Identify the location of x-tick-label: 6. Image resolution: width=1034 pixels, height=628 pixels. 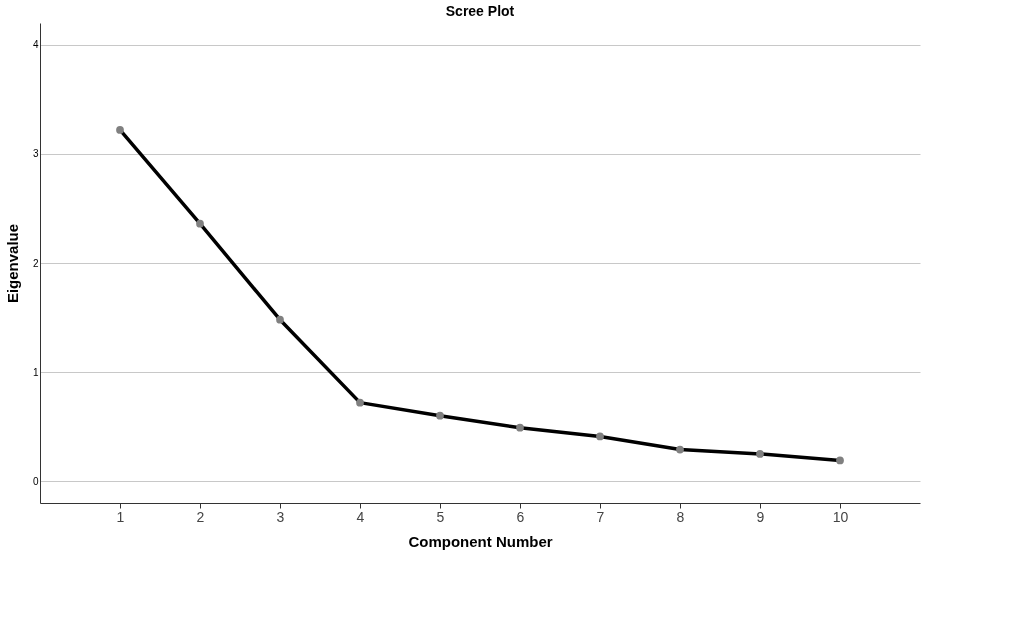
(520, 516).